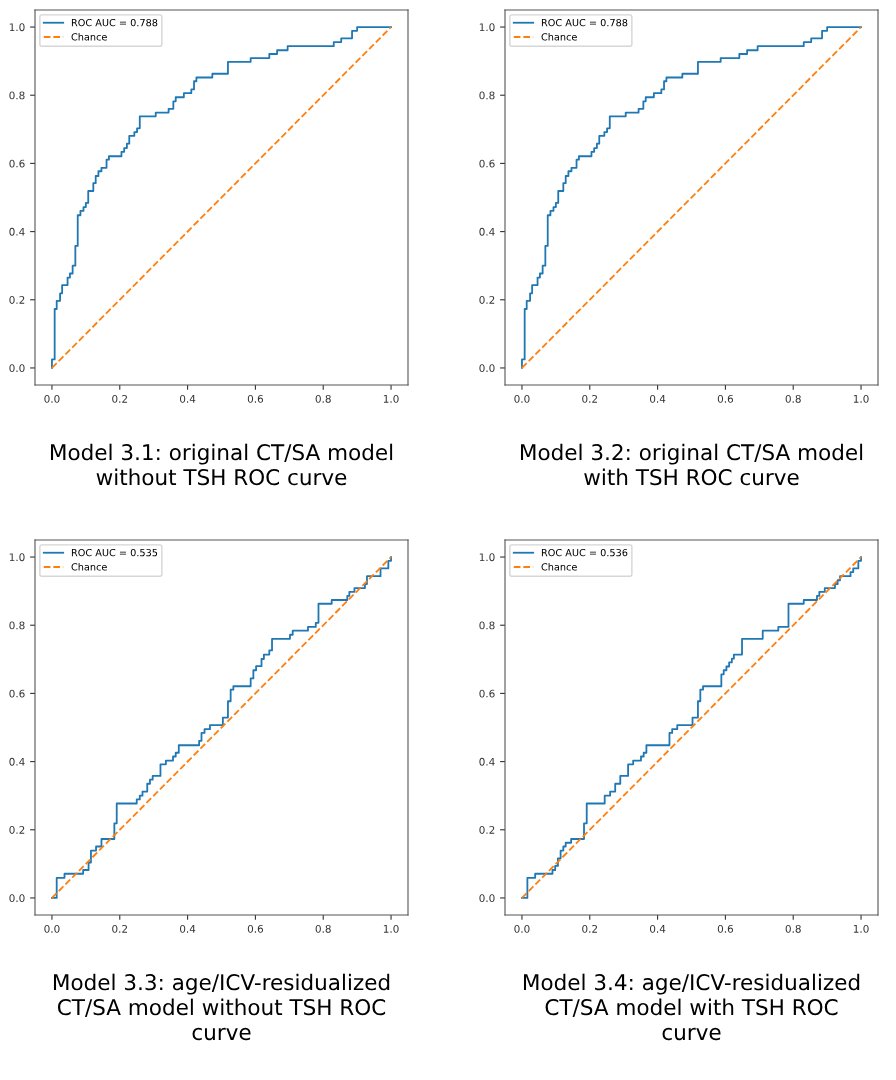  What do you see at coordinates (691, 1007) in the screenshot?
I see `x-axis-title: Model 3.4: age/ICV-residualized CT/SA model with TSH ROC curve` at bounding box center [691, 1007].